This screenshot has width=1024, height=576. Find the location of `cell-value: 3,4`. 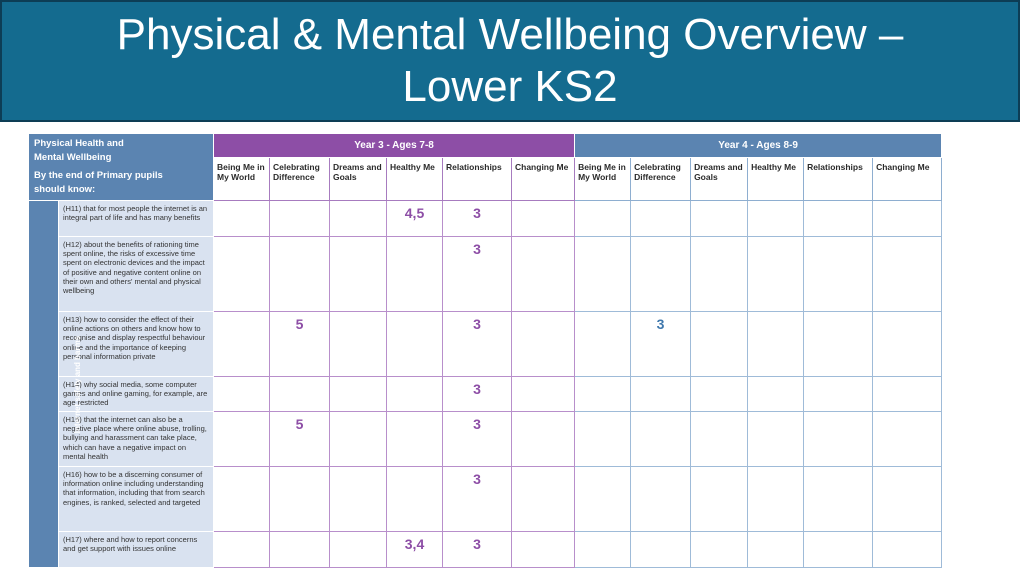

cell-value: 3,4 is located at coordinates (414, 544).